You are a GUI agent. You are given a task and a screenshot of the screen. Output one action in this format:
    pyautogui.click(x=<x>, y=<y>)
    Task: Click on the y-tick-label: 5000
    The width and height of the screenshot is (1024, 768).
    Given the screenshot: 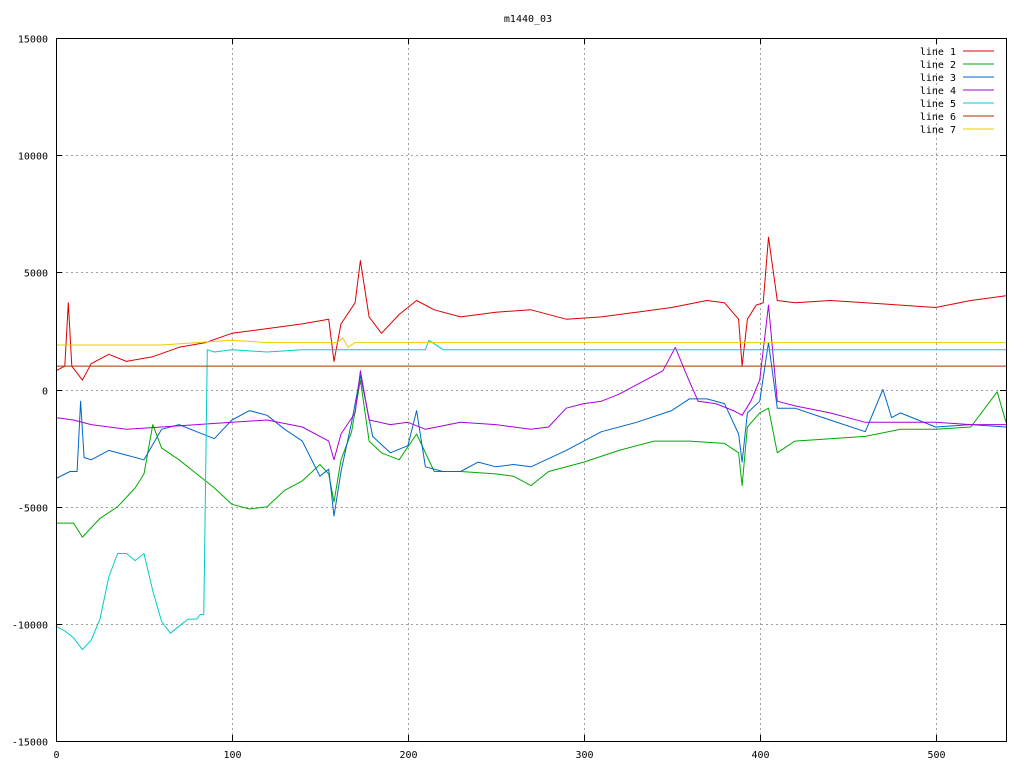 What is the action you would take?
    pyautogui.click(x=36, y=274)
    